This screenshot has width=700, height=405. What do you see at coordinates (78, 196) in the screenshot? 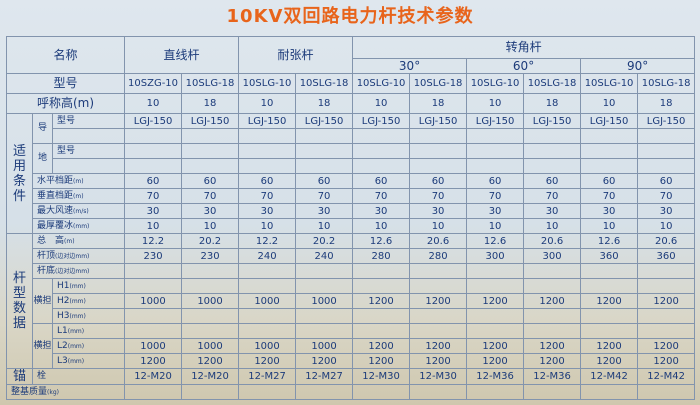
I see `row-label: 垂直档距(m)` at bounding box center [78, 196].